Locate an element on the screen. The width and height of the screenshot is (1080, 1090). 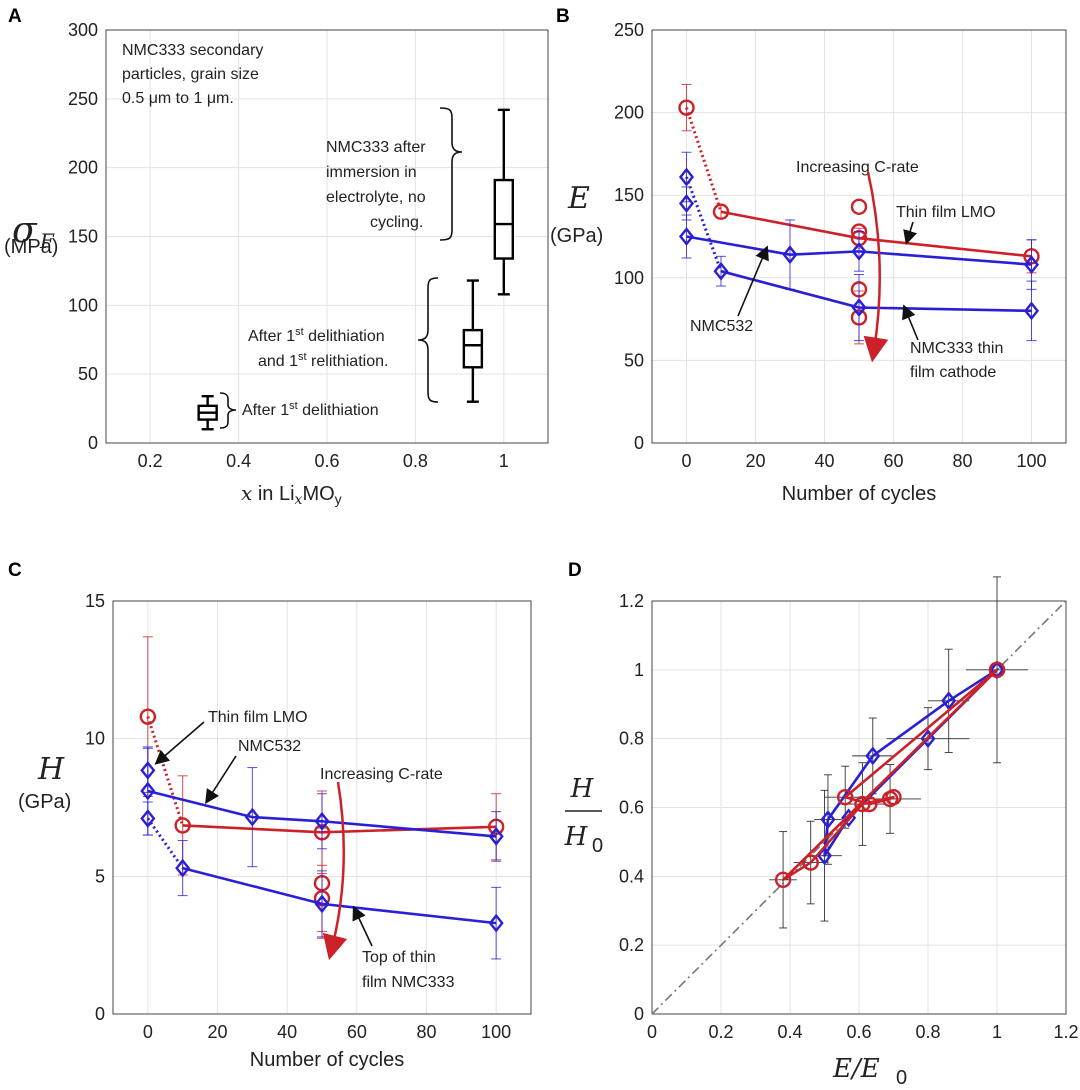
panel-d-series-blue-line is located at coordinates (910, 762).